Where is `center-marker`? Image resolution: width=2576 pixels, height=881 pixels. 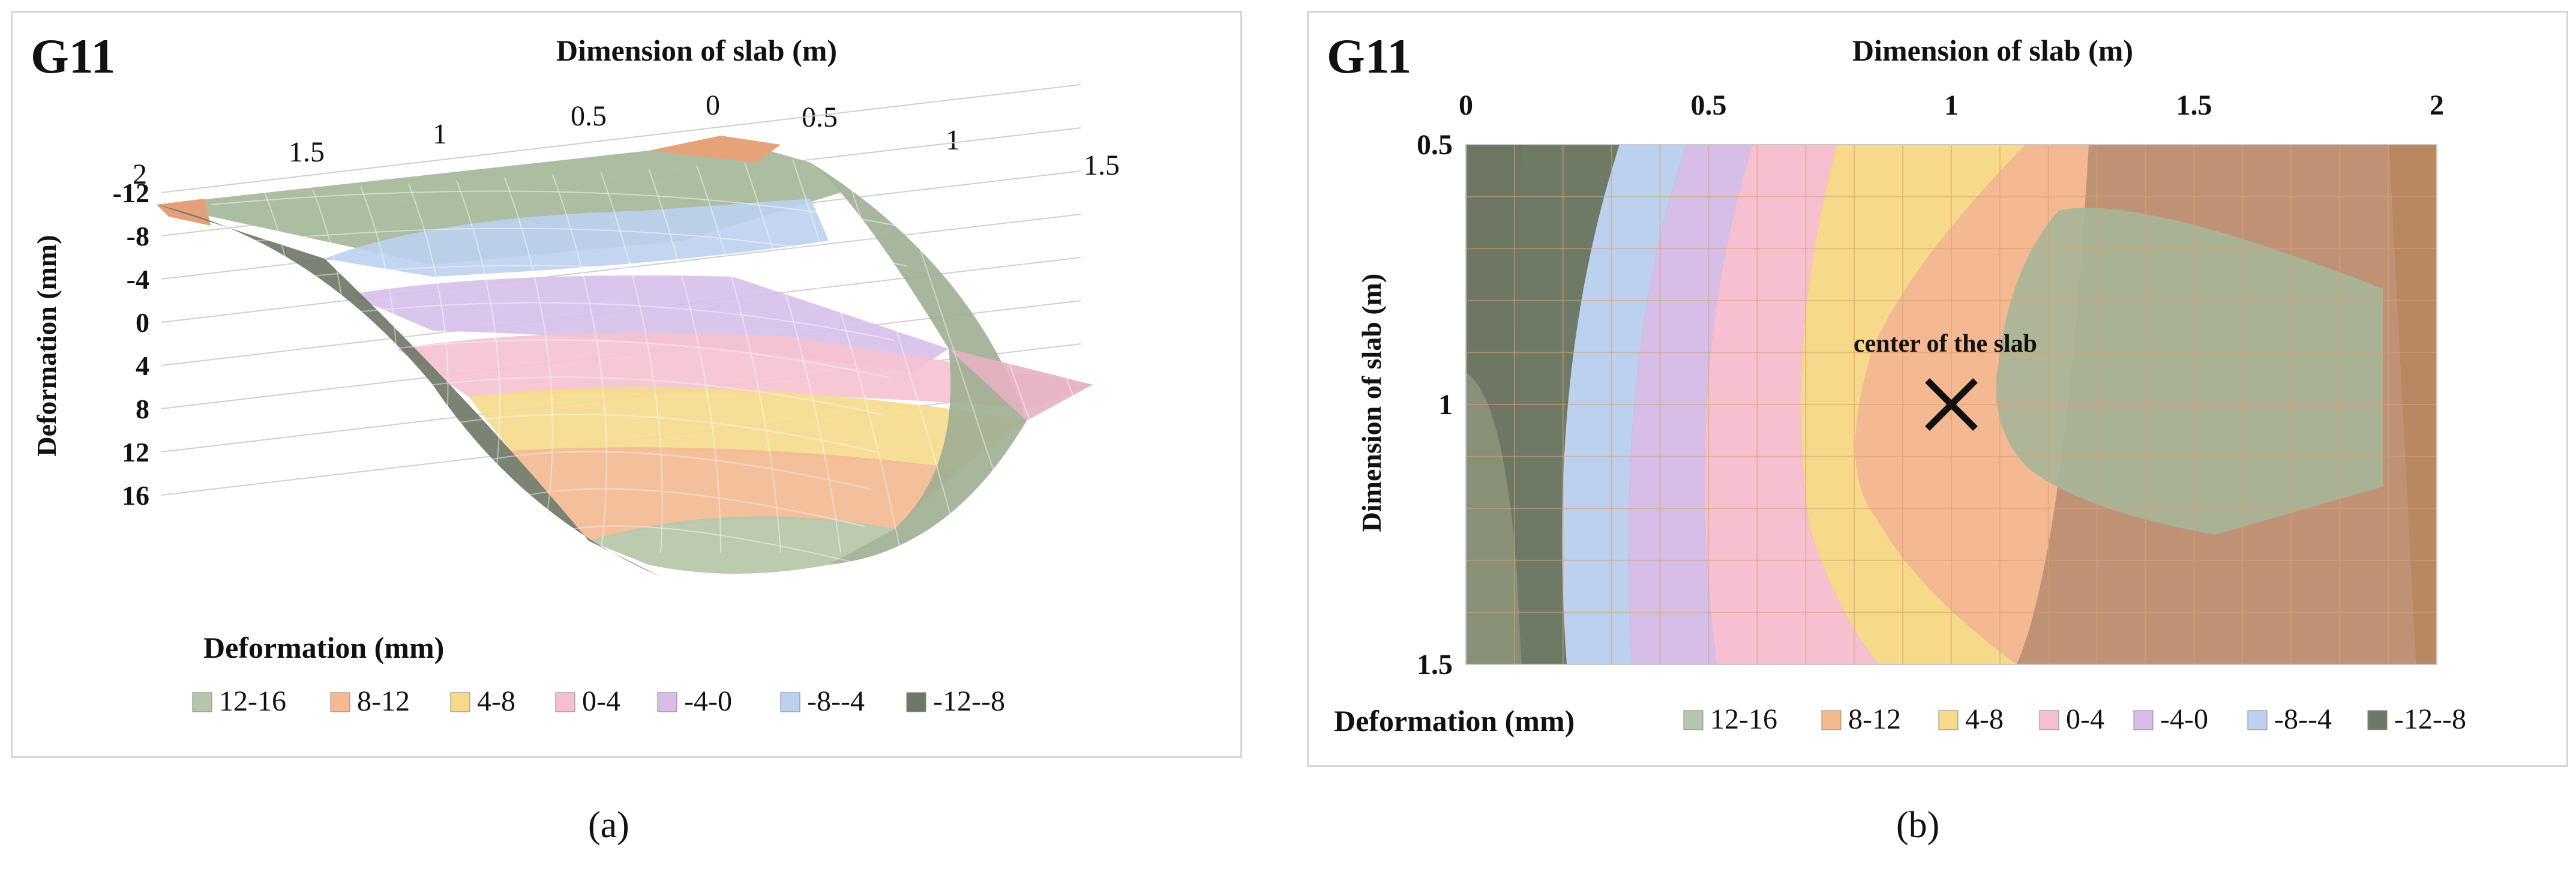 center-marker is located at coordinates (1951, 404).